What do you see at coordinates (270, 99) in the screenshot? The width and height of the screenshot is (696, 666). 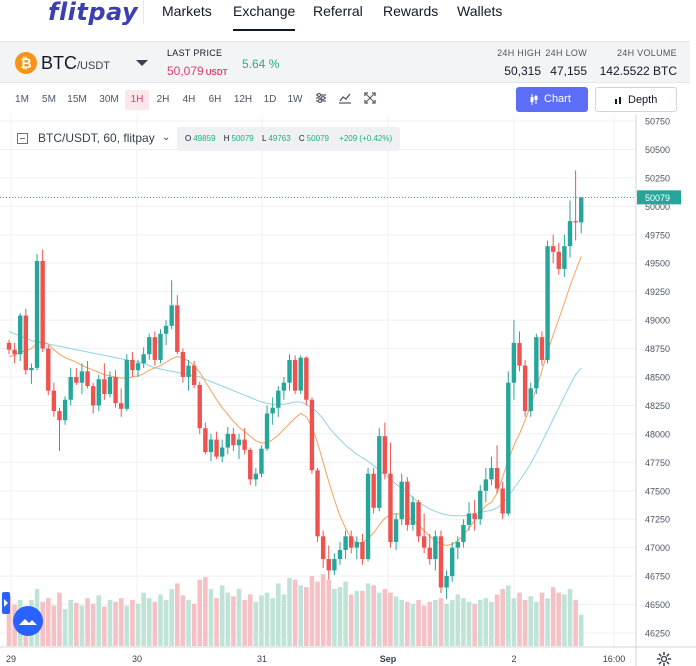 I see `interval-1d: 1D` at bounding box center [270, 99].